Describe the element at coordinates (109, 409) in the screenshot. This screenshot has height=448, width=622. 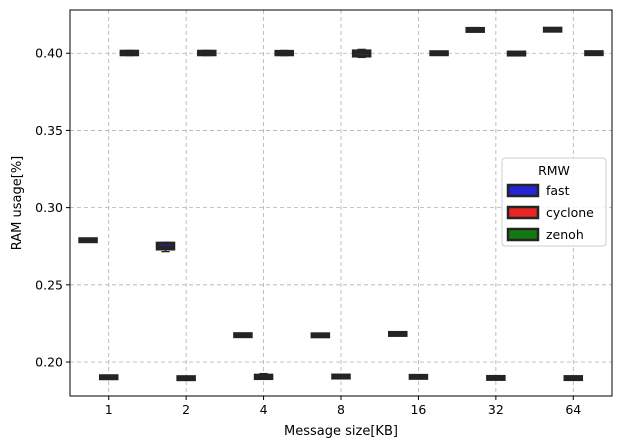
I see `x-tick-label: 1` at that location.